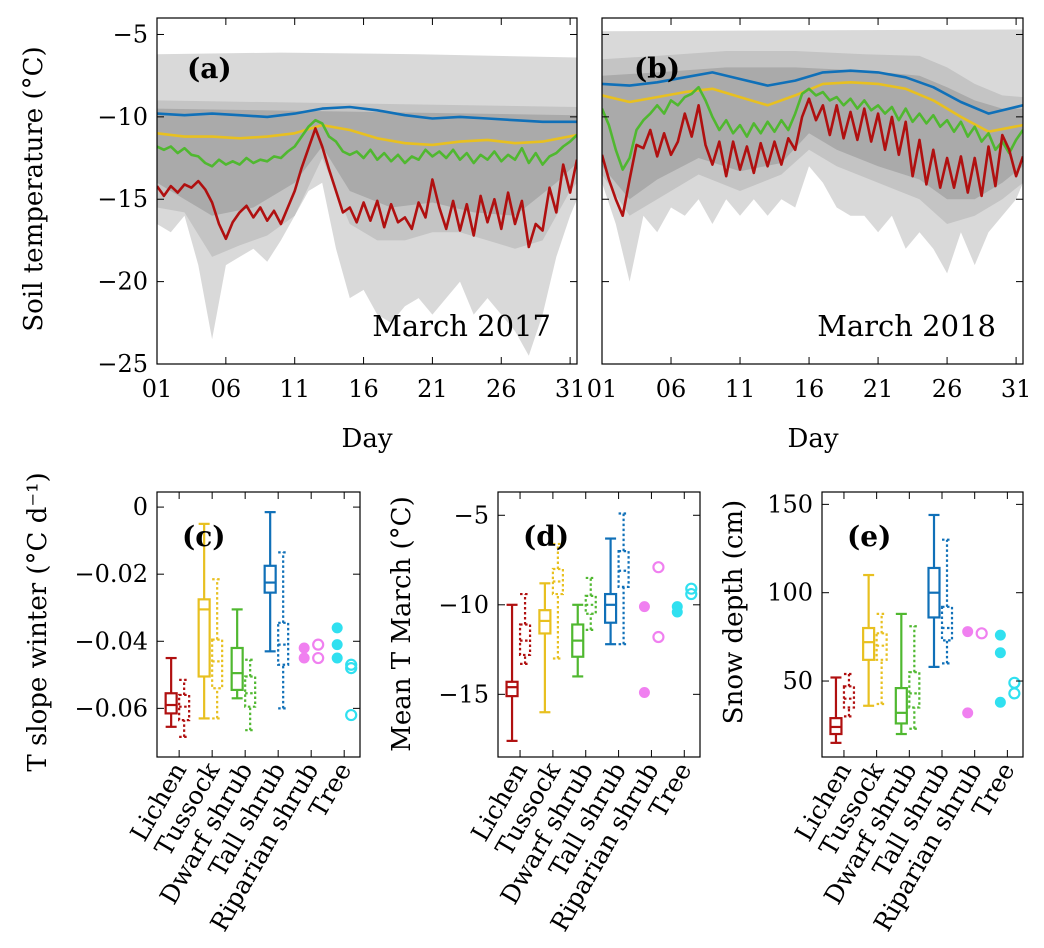  Describe the element at coordinates (34, 188) in the screenshot. I see `top-ylabel: Soil temperature (°C)` at that location.